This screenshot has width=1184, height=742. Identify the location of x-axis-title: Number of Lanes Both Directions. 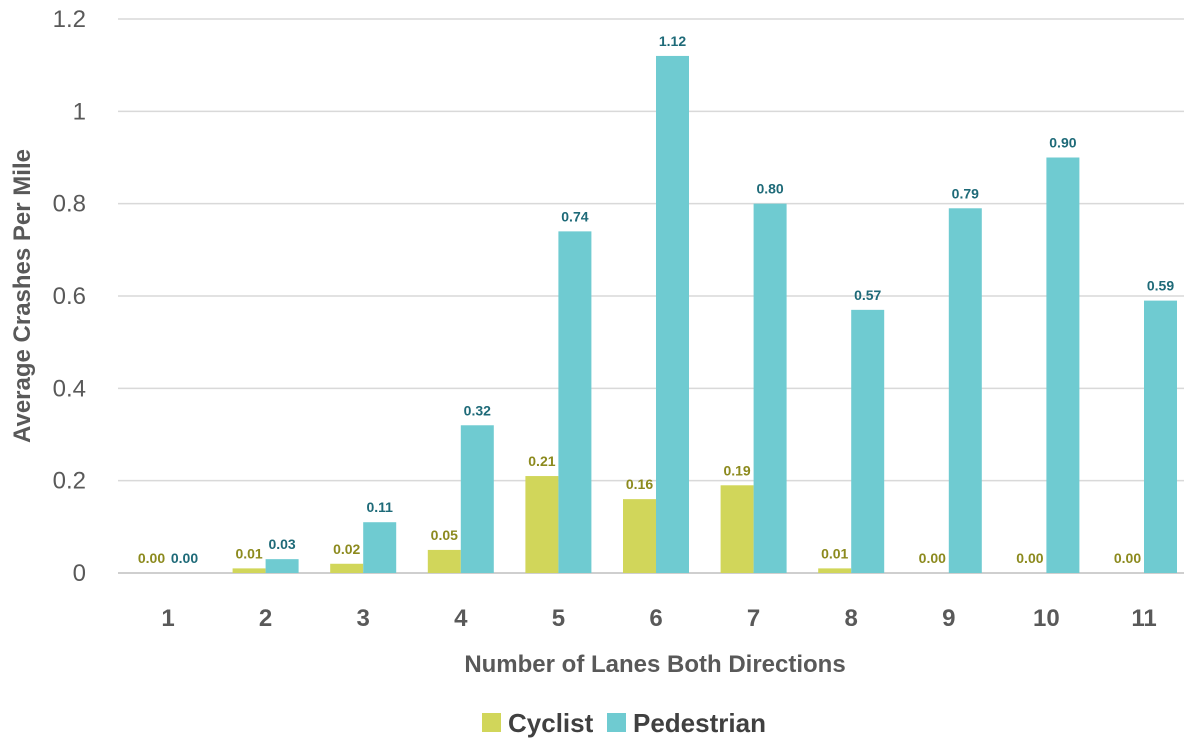
(654, 664).